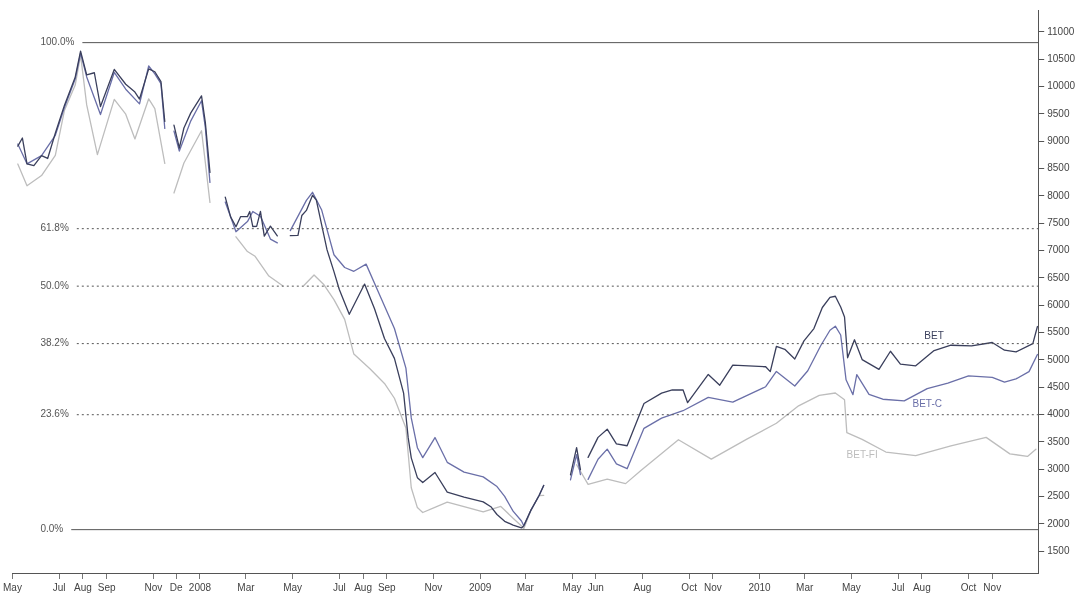  I want to click on ref-line-label: 38.2%, so click(54, 343).